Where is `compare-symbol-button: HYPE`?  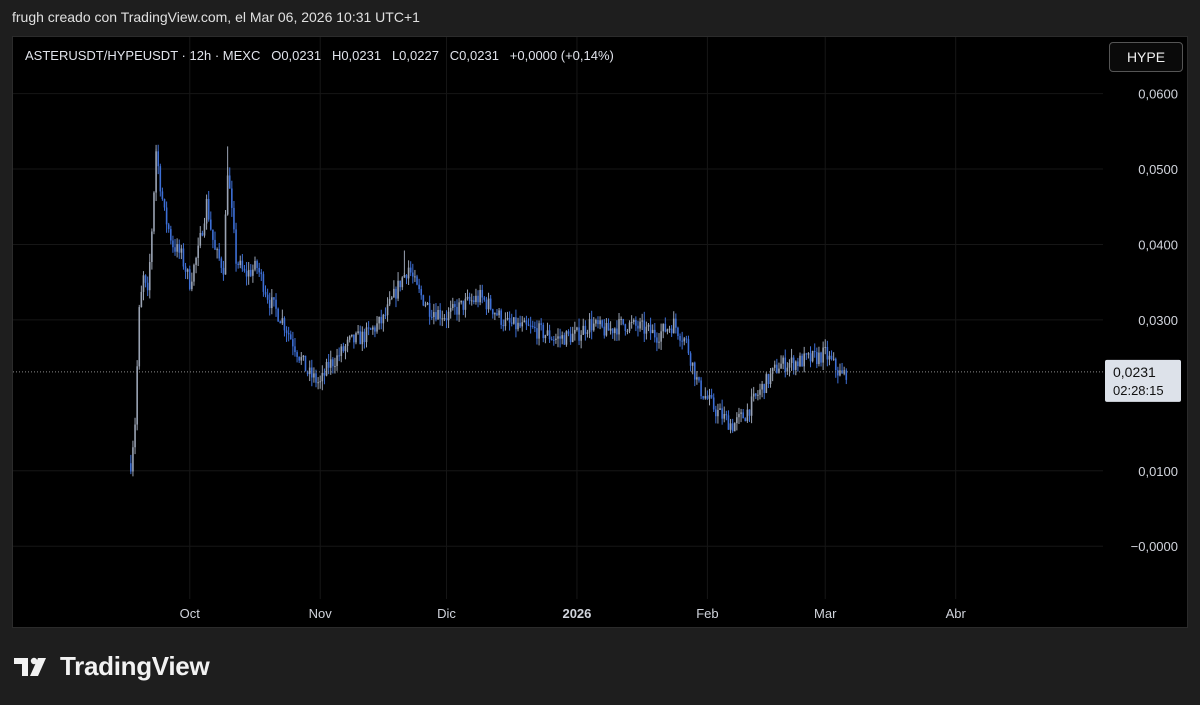
compare-symbol-button: HYPE is located at coordinates (1146, 57).